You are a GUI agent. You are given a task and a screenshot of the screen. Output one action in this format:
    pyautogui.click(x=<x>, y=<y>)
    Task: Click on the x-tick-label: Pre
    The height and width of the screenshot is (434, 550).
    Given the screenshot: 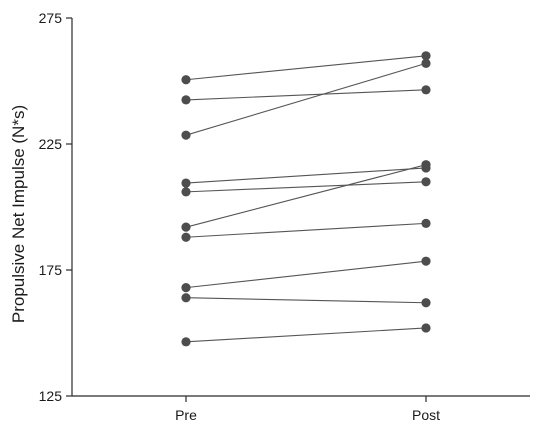 What is the action you would take?
    pyautogui.click(x=186, y=415)
    